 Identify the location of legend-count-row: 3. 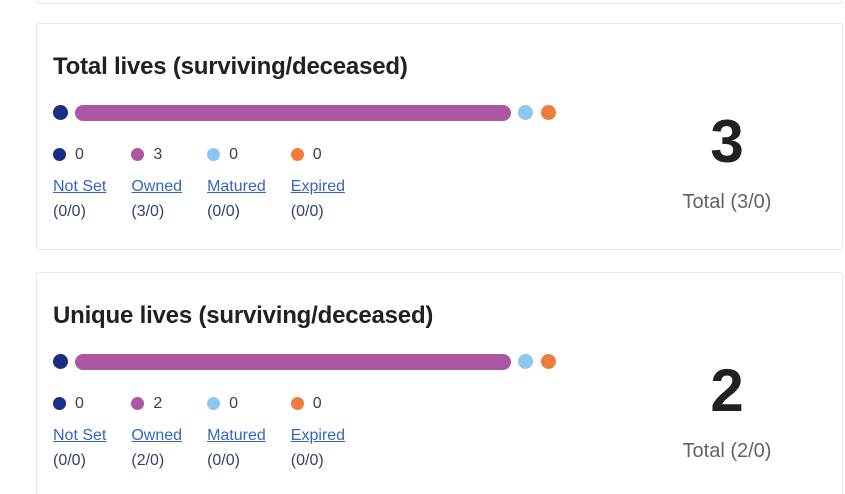
(156, 154).